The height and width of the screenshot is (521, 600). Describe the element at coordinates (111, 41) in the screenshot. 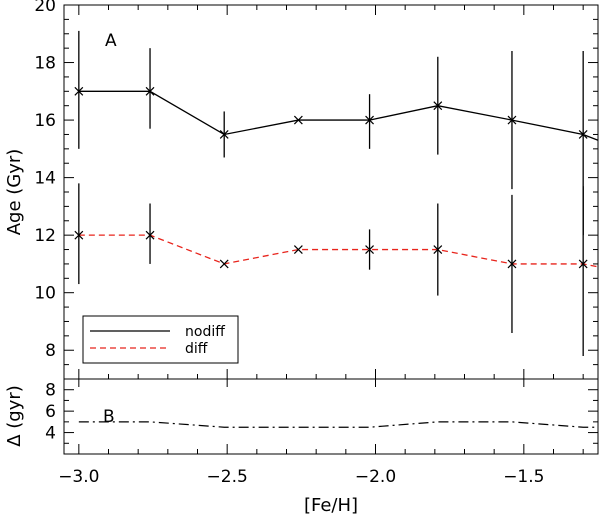

I see `panel-a-label: A` at that location.